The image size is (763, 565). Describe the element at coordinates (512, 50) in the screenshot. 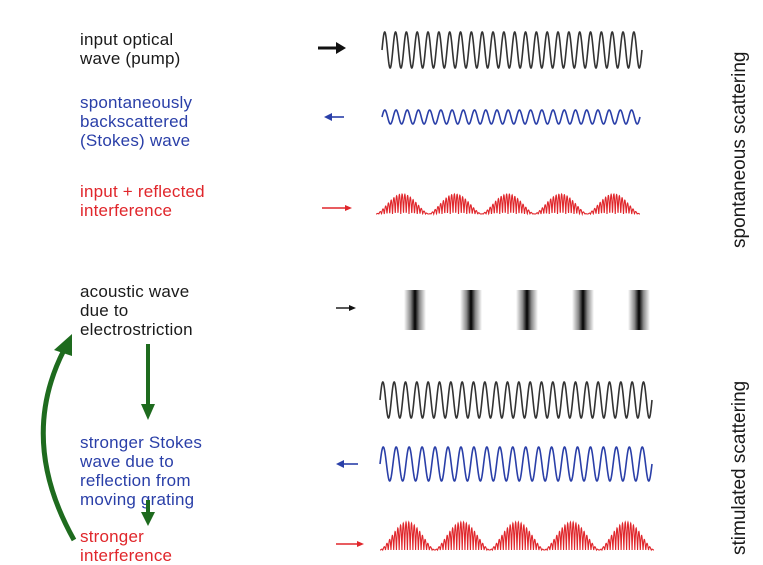

I see `pump-wave` at that location.